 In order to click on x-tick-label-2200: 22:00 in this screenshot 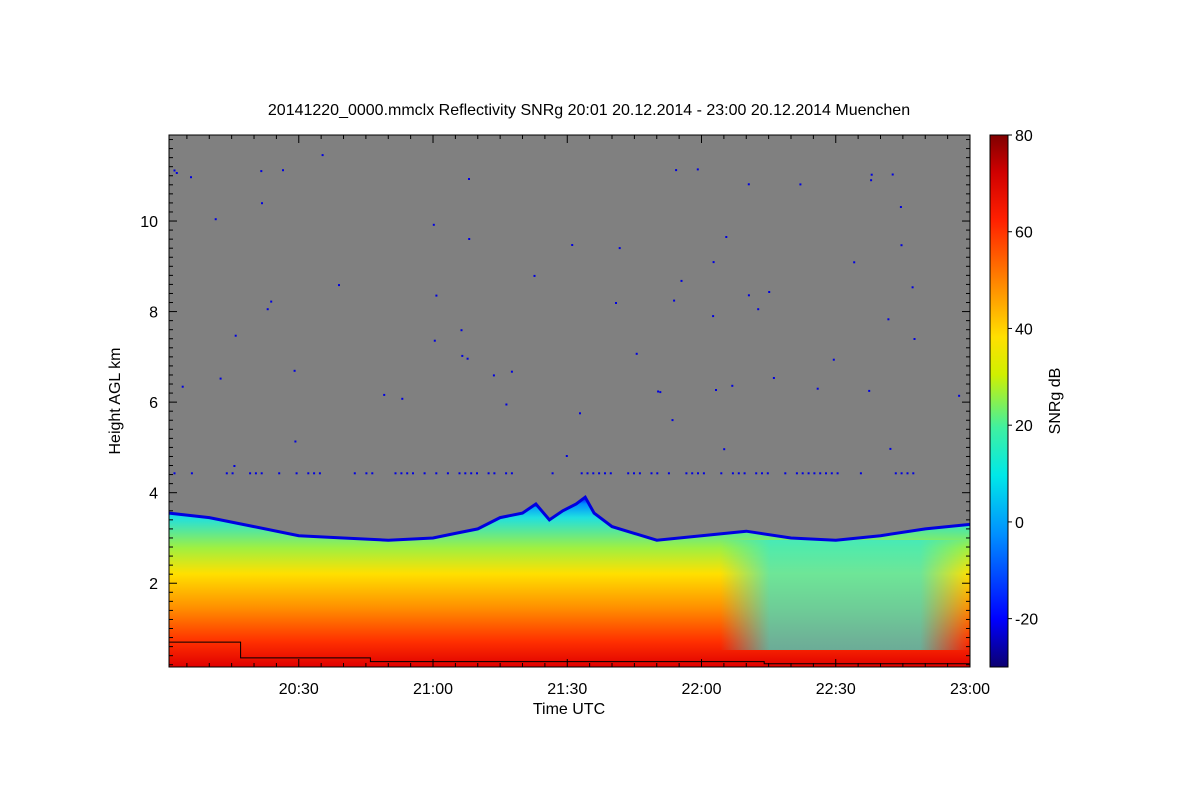, I will do `click(701, 689)`.